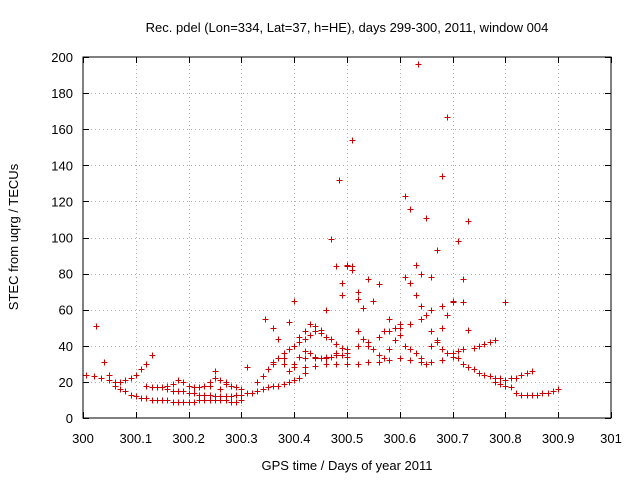 Image resolution: width=640 pixels, height=480 pixels. Describe the element at coordinates (241, 438) in the screenshot. I see `x-tick-label: 300.3` at that location.